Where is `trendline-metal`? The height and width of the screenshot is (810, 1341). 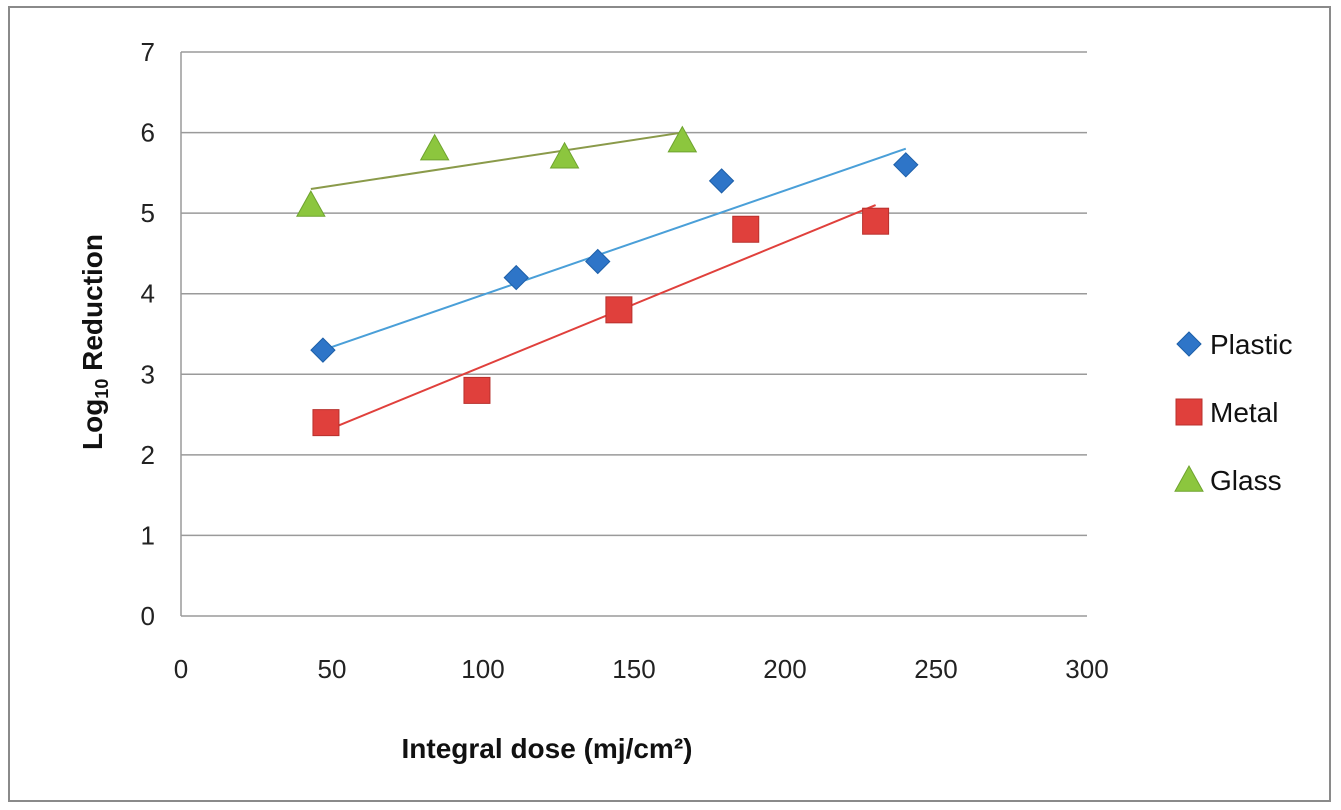 trendline-metal is located at coordinates (600, 318).